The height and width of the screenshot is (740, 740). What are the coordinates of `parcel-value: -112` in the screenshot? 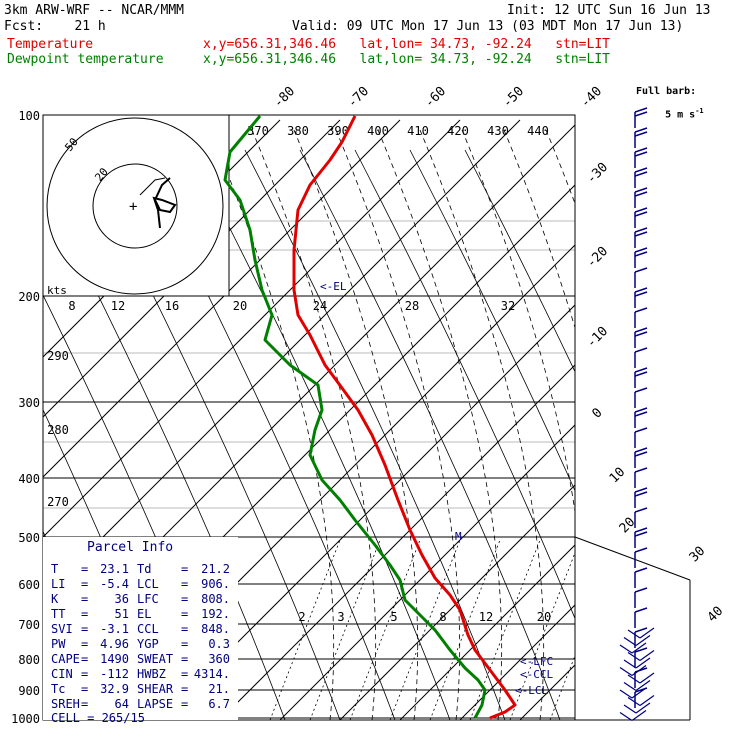 It's located at (114, 674).